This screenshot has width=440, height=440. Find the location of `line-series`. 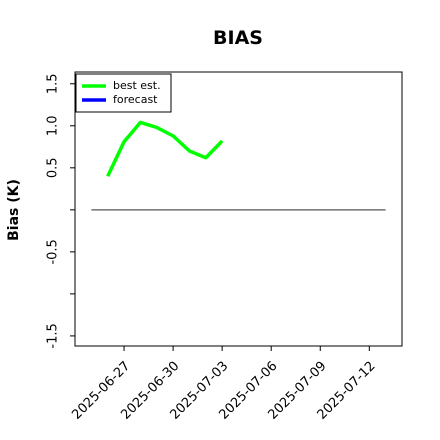

line-series is located at coordinates (165, 148).